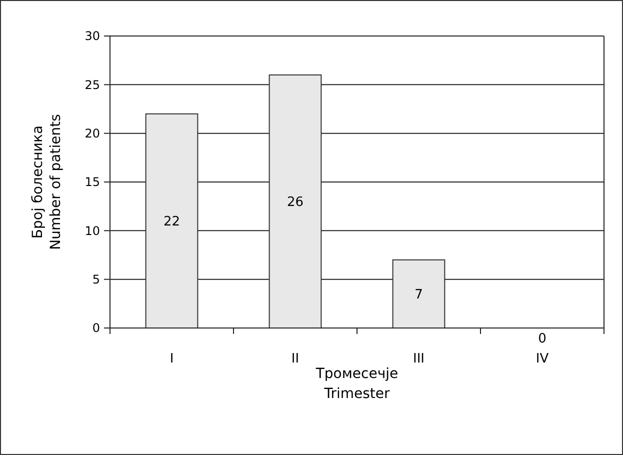 The height and width of the screenshot is (455, 623). I want to click on data-label: 26, so click(295, 202).